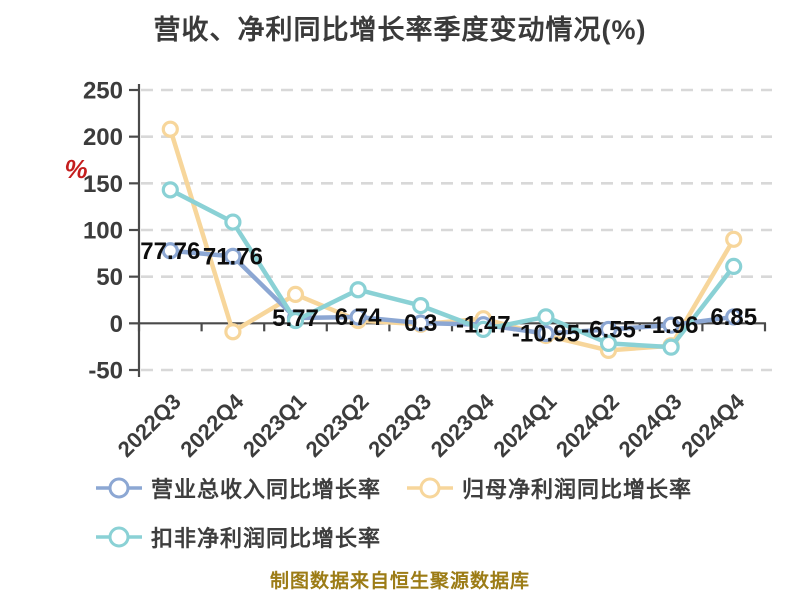 The height and width of the screenshot is (600, 800). What do you see at coordinates (650, 425) in the screenshot?
I see `x-tick-label: 2024Q3` at bounding box center [650, 425].